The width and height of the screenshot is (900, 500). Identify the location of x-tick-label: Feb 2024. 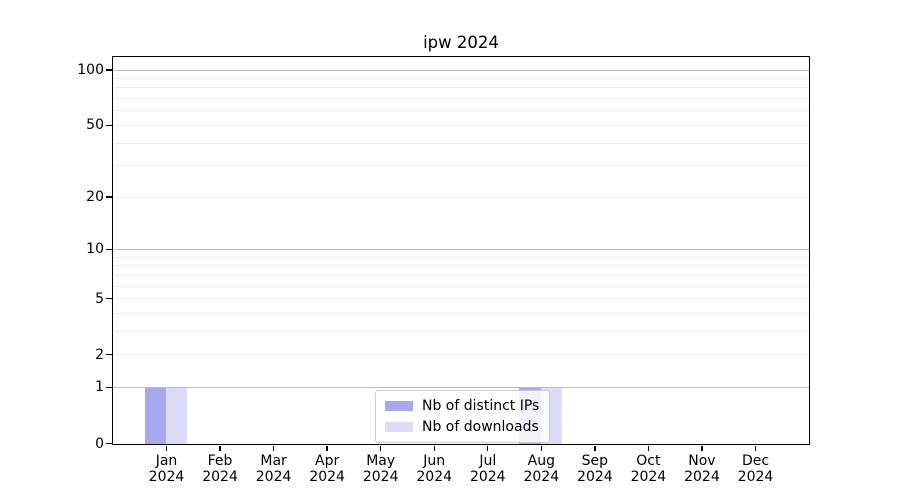
(220, 469).